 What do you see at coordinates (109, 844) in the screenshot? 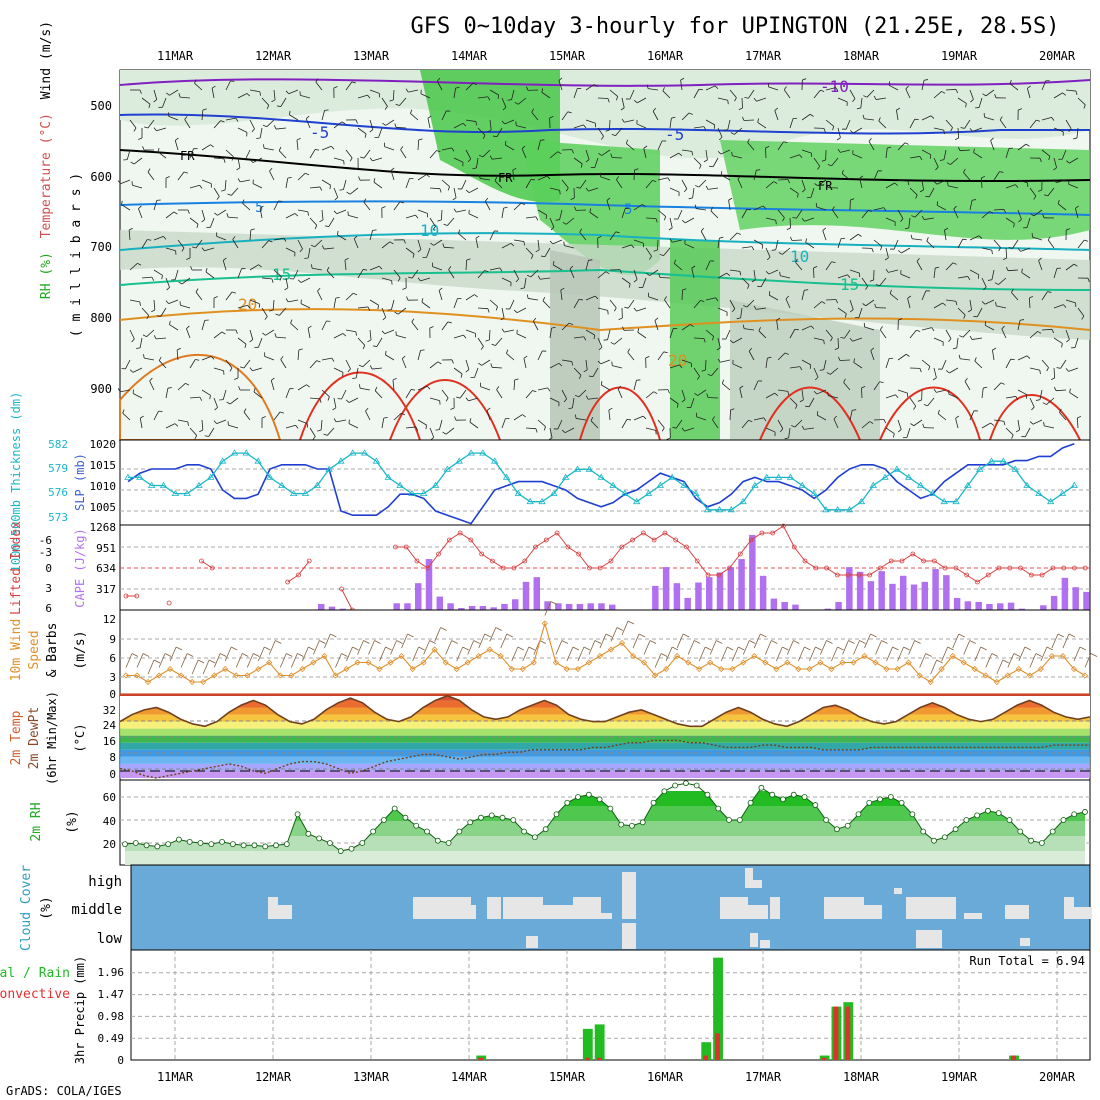
I see `tick-rh: 20` at bounding box center [109, 844].